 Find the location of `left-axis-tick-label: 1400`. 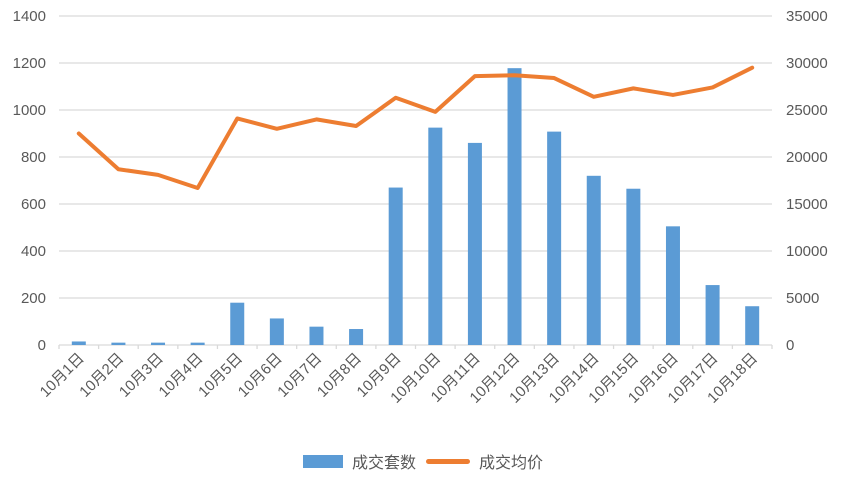

left-axis-tick-label: 1400 is located at coordinates (29, 16).